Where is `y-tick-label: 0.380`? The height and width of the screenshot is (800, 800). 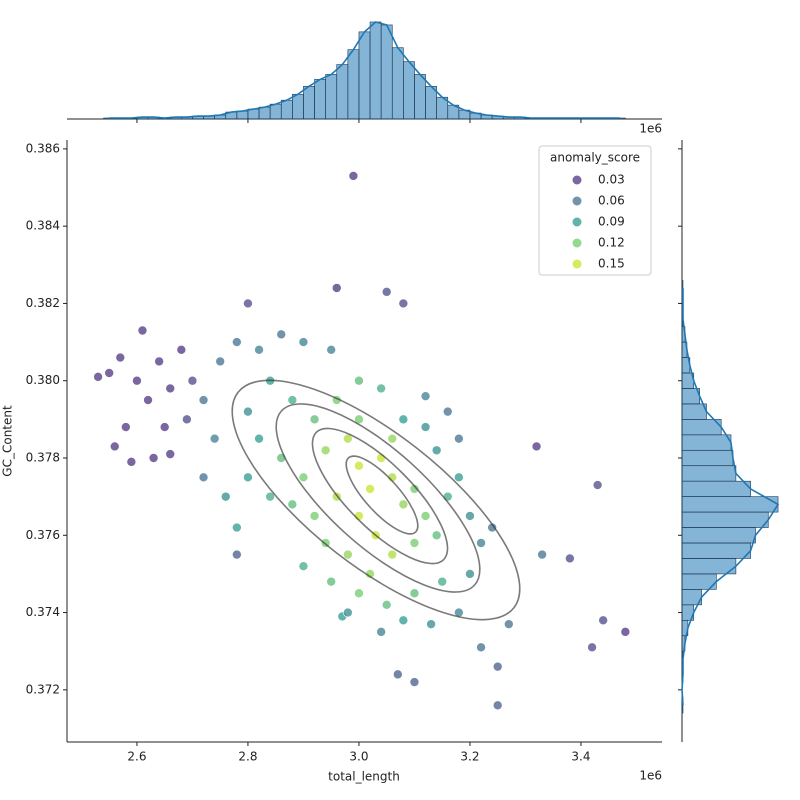
y-tick-label: 0.380 is located at coordinates (43, 380).